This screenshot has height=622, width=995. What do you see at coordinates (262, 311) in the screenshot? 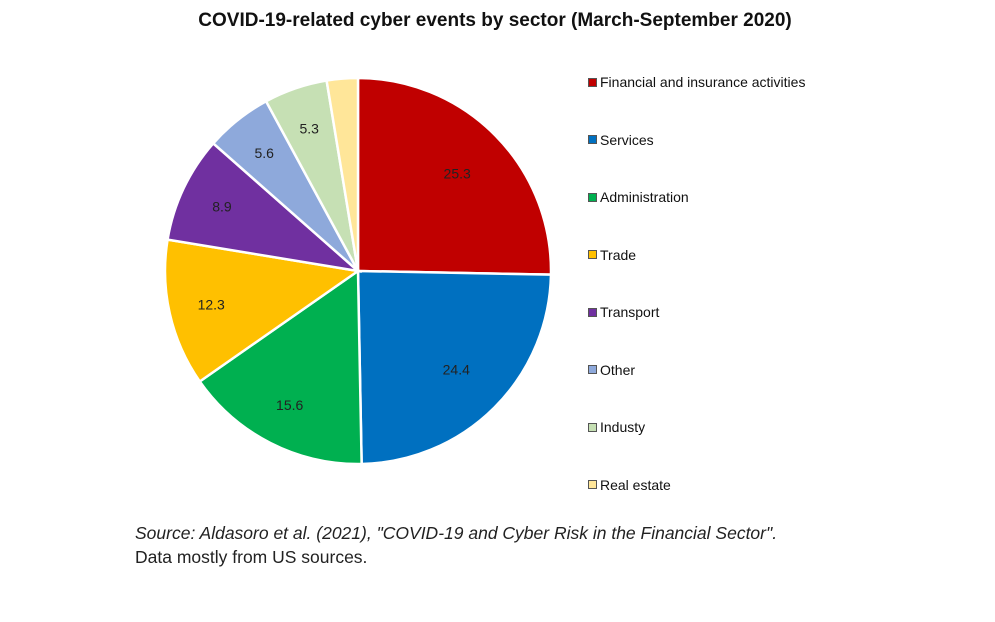
I see `pie-slice-trade` at bounding box center [262, 311].